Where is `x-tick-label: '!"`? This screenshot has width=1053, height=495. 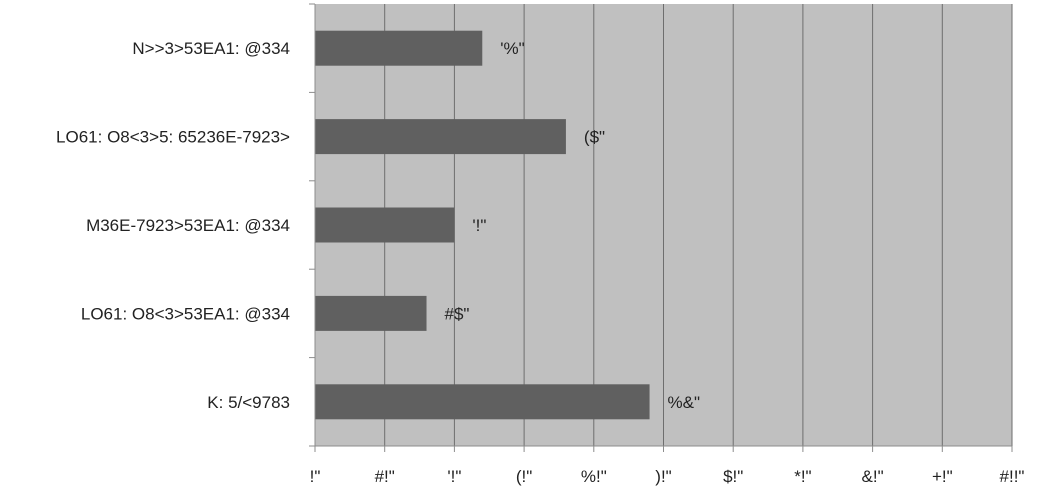 x-tick-label: '!" is located at coordinates (454, 476).